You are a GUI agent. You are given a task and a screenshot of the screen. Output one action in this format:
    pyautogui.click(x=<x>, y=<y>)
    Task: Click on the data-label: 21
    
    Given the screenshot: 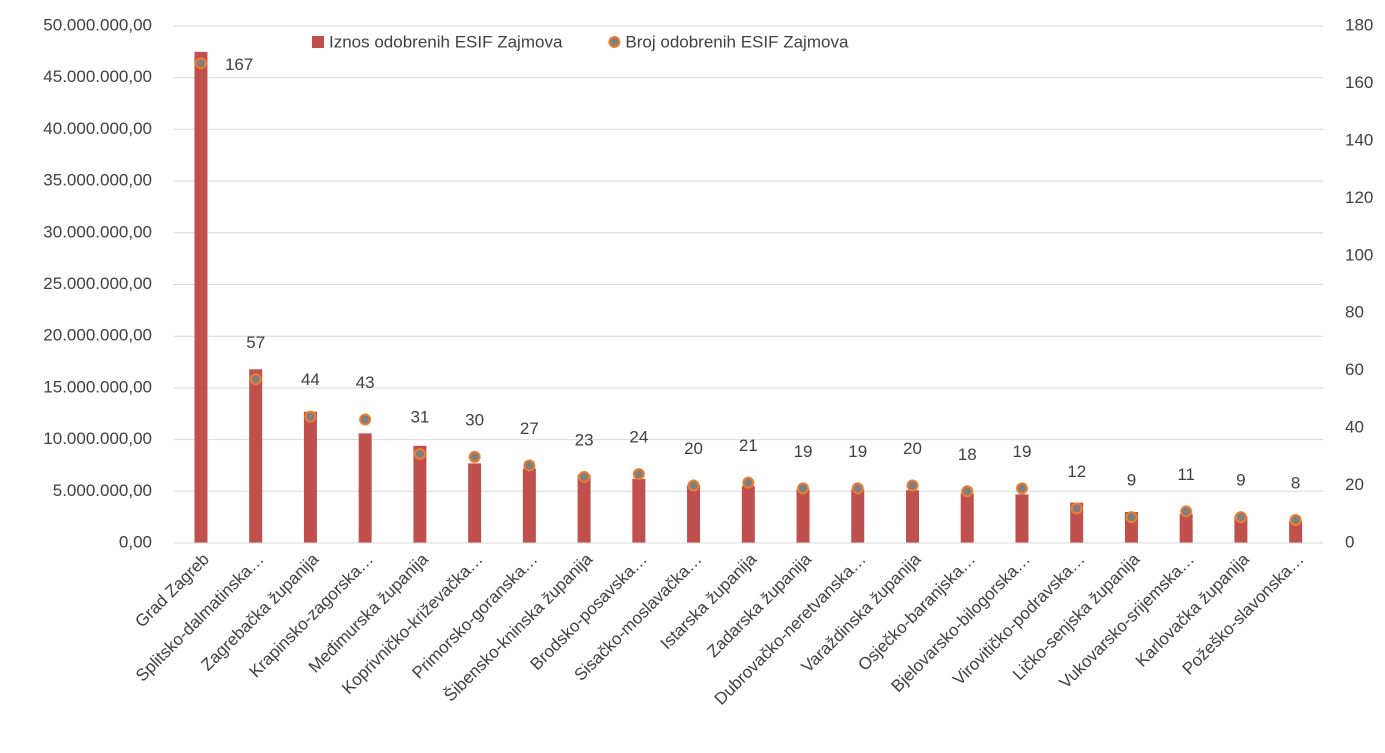 What is the action you would take?
    pyautogui.click(x=748, y=445)
    